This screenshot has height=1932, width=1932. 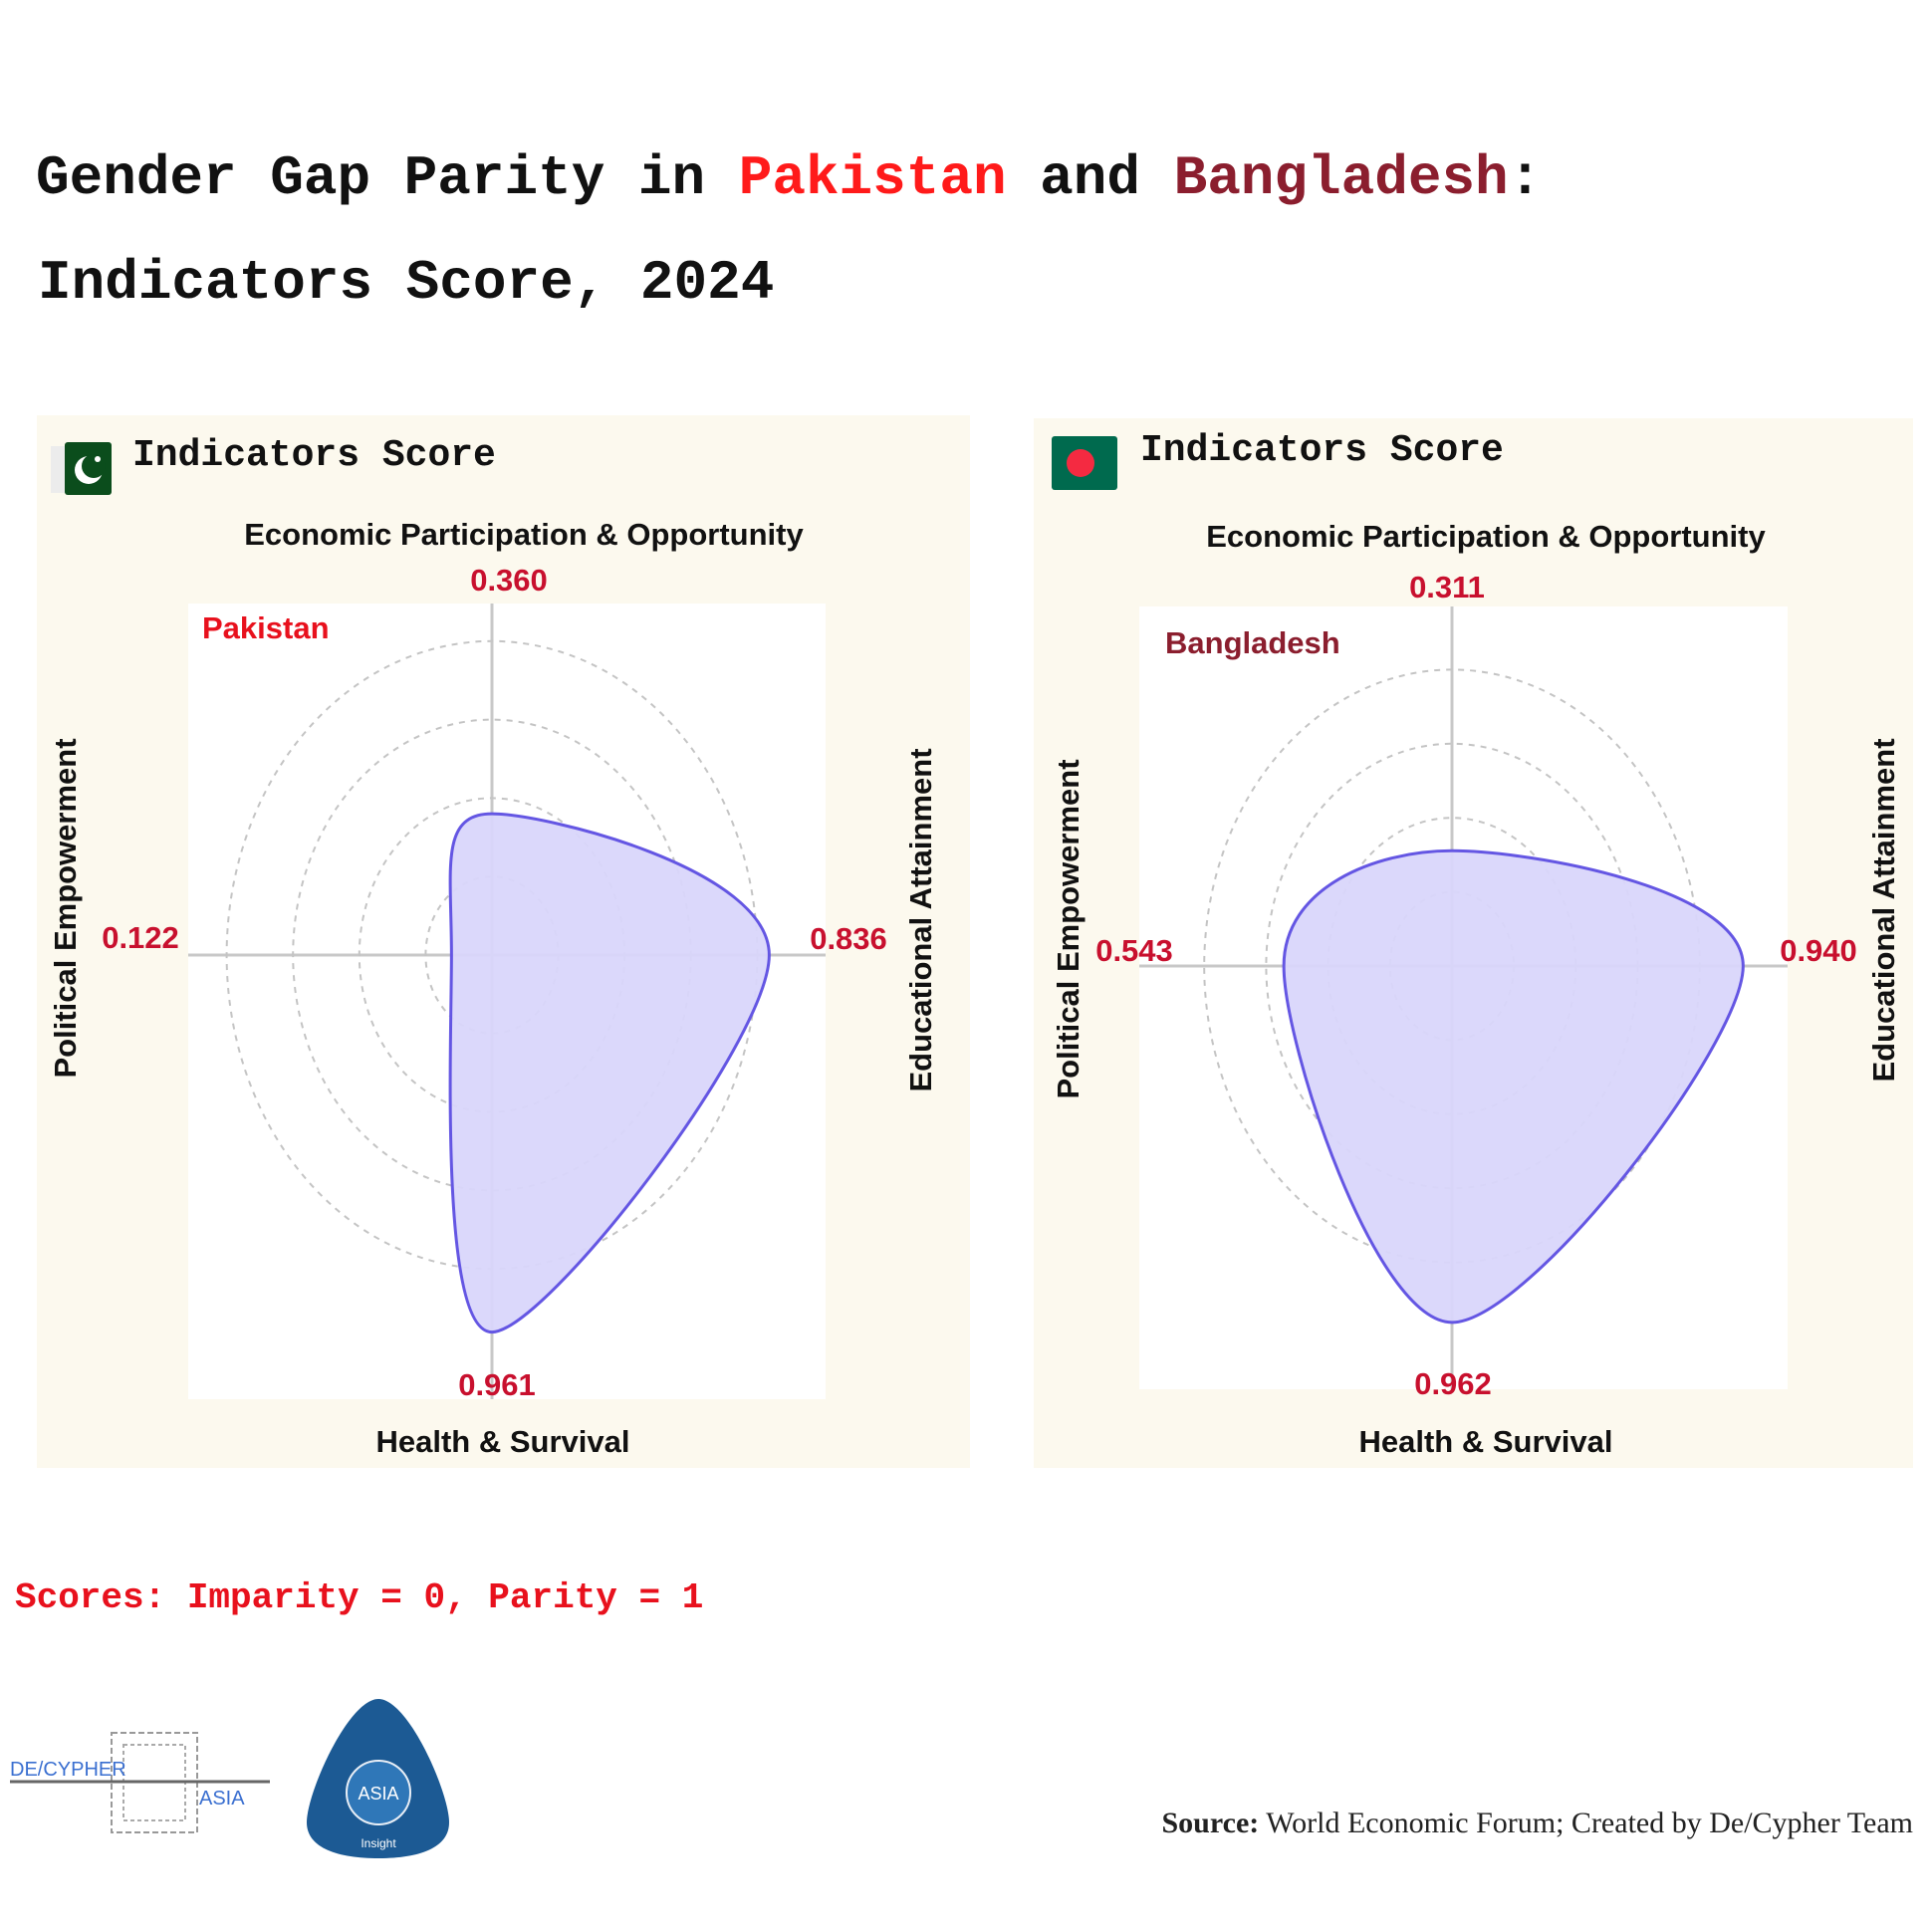 What do you see at coordinates (609, 1073) in the screenshot?
I see `radar-area-pakistan` at bounding box center [609, 1073].